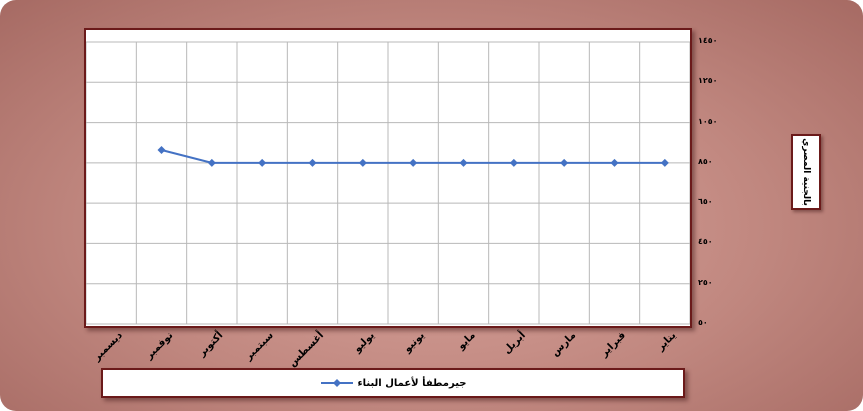  I want to click on x-tick-label: ديسمبر, so click(108, 347).